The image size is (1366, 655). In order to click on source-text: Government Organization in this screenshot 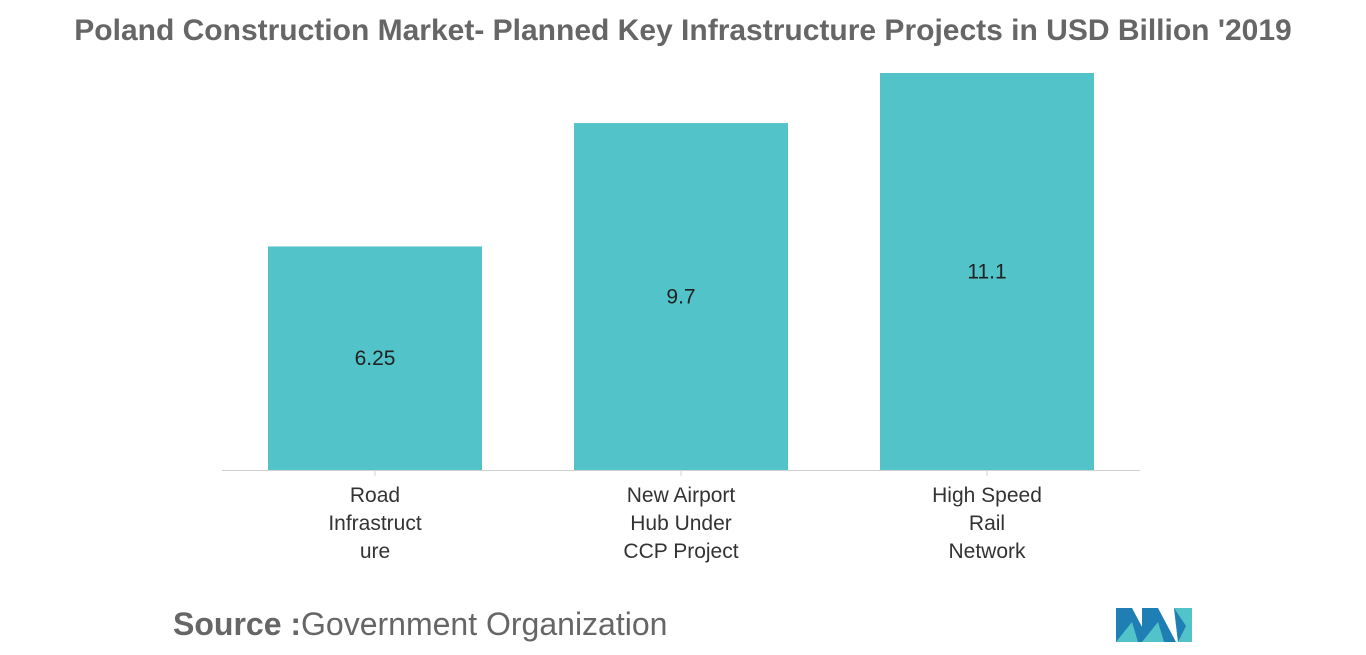, I will do `click(484, 624)`.